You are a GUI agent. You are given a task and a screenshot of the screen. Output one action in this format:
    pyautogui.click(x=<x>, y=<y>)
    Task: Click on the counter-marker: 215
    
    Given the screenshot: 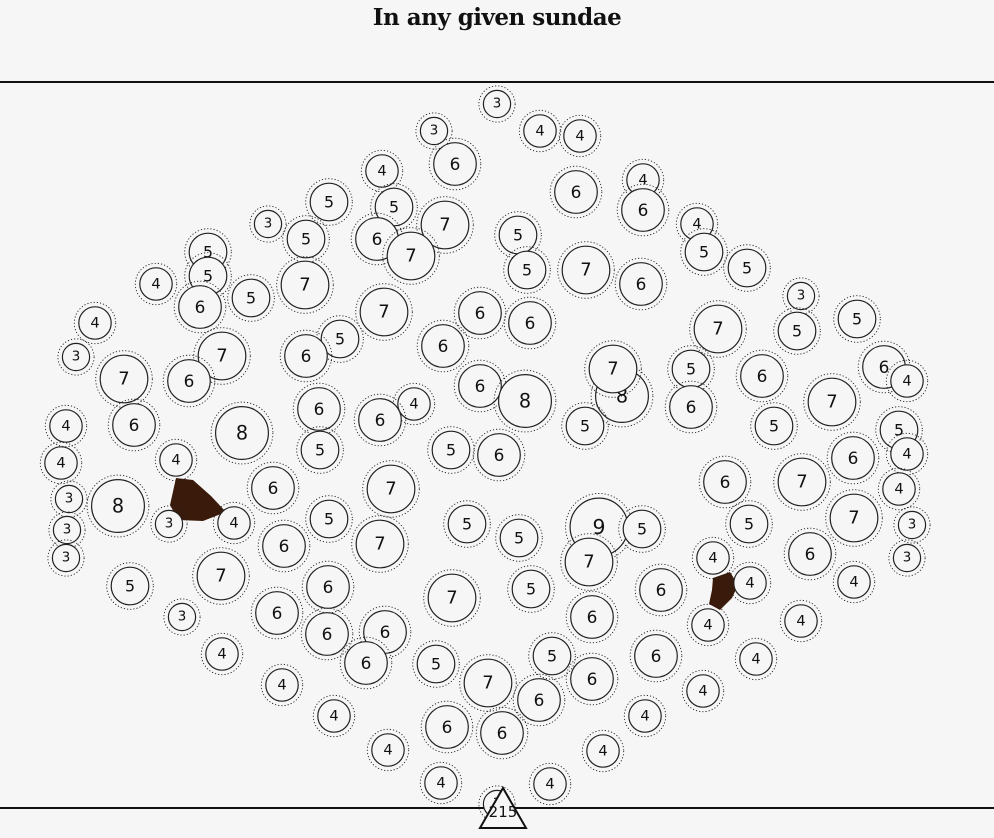 What is the action you would take?
    pyautogui.click(x=503, y=807)
    